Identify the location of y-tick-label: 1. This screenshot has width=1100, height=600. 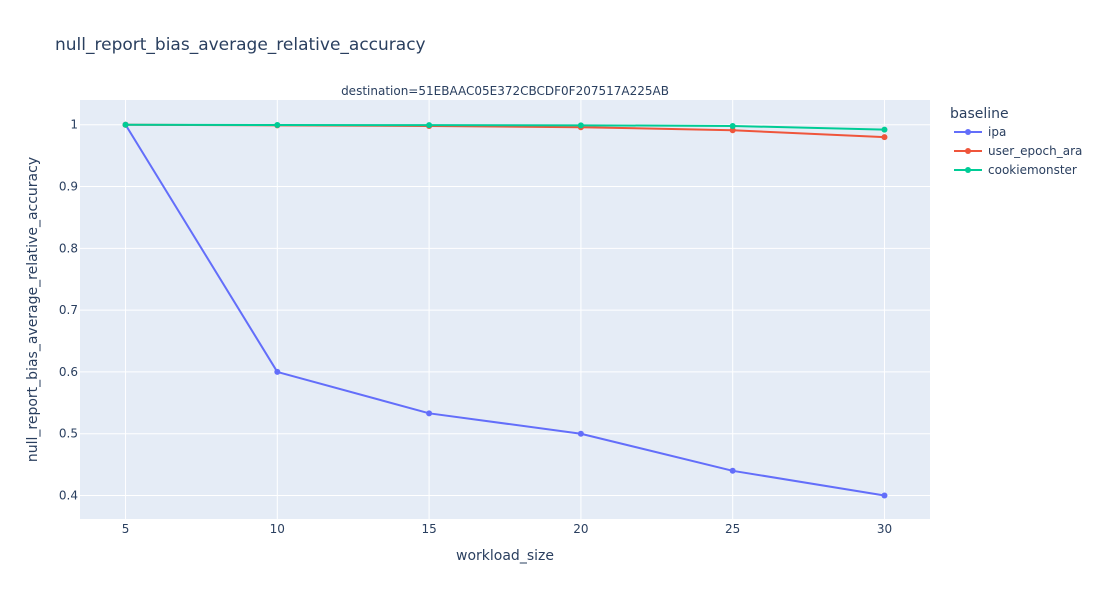
(74, 125).